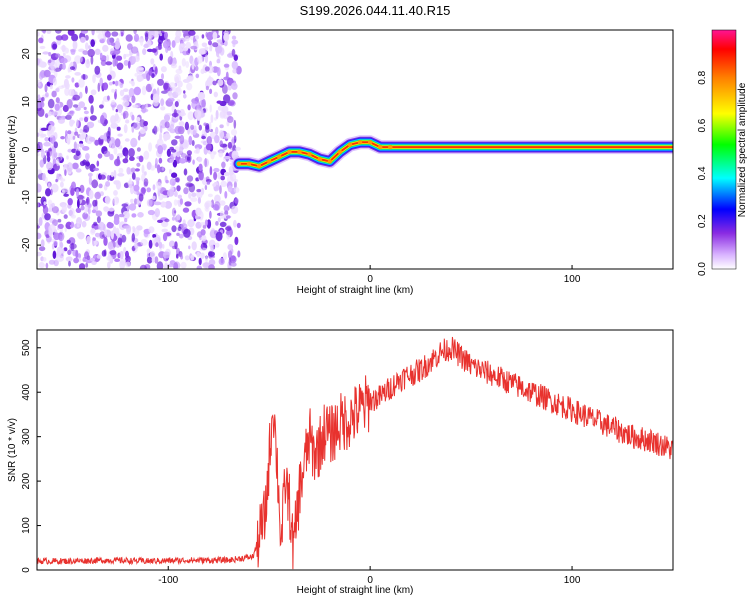 This screenshot has height=600, width=750. I want to click on heatmap-y-tick-label: -20, so click(26, 244).